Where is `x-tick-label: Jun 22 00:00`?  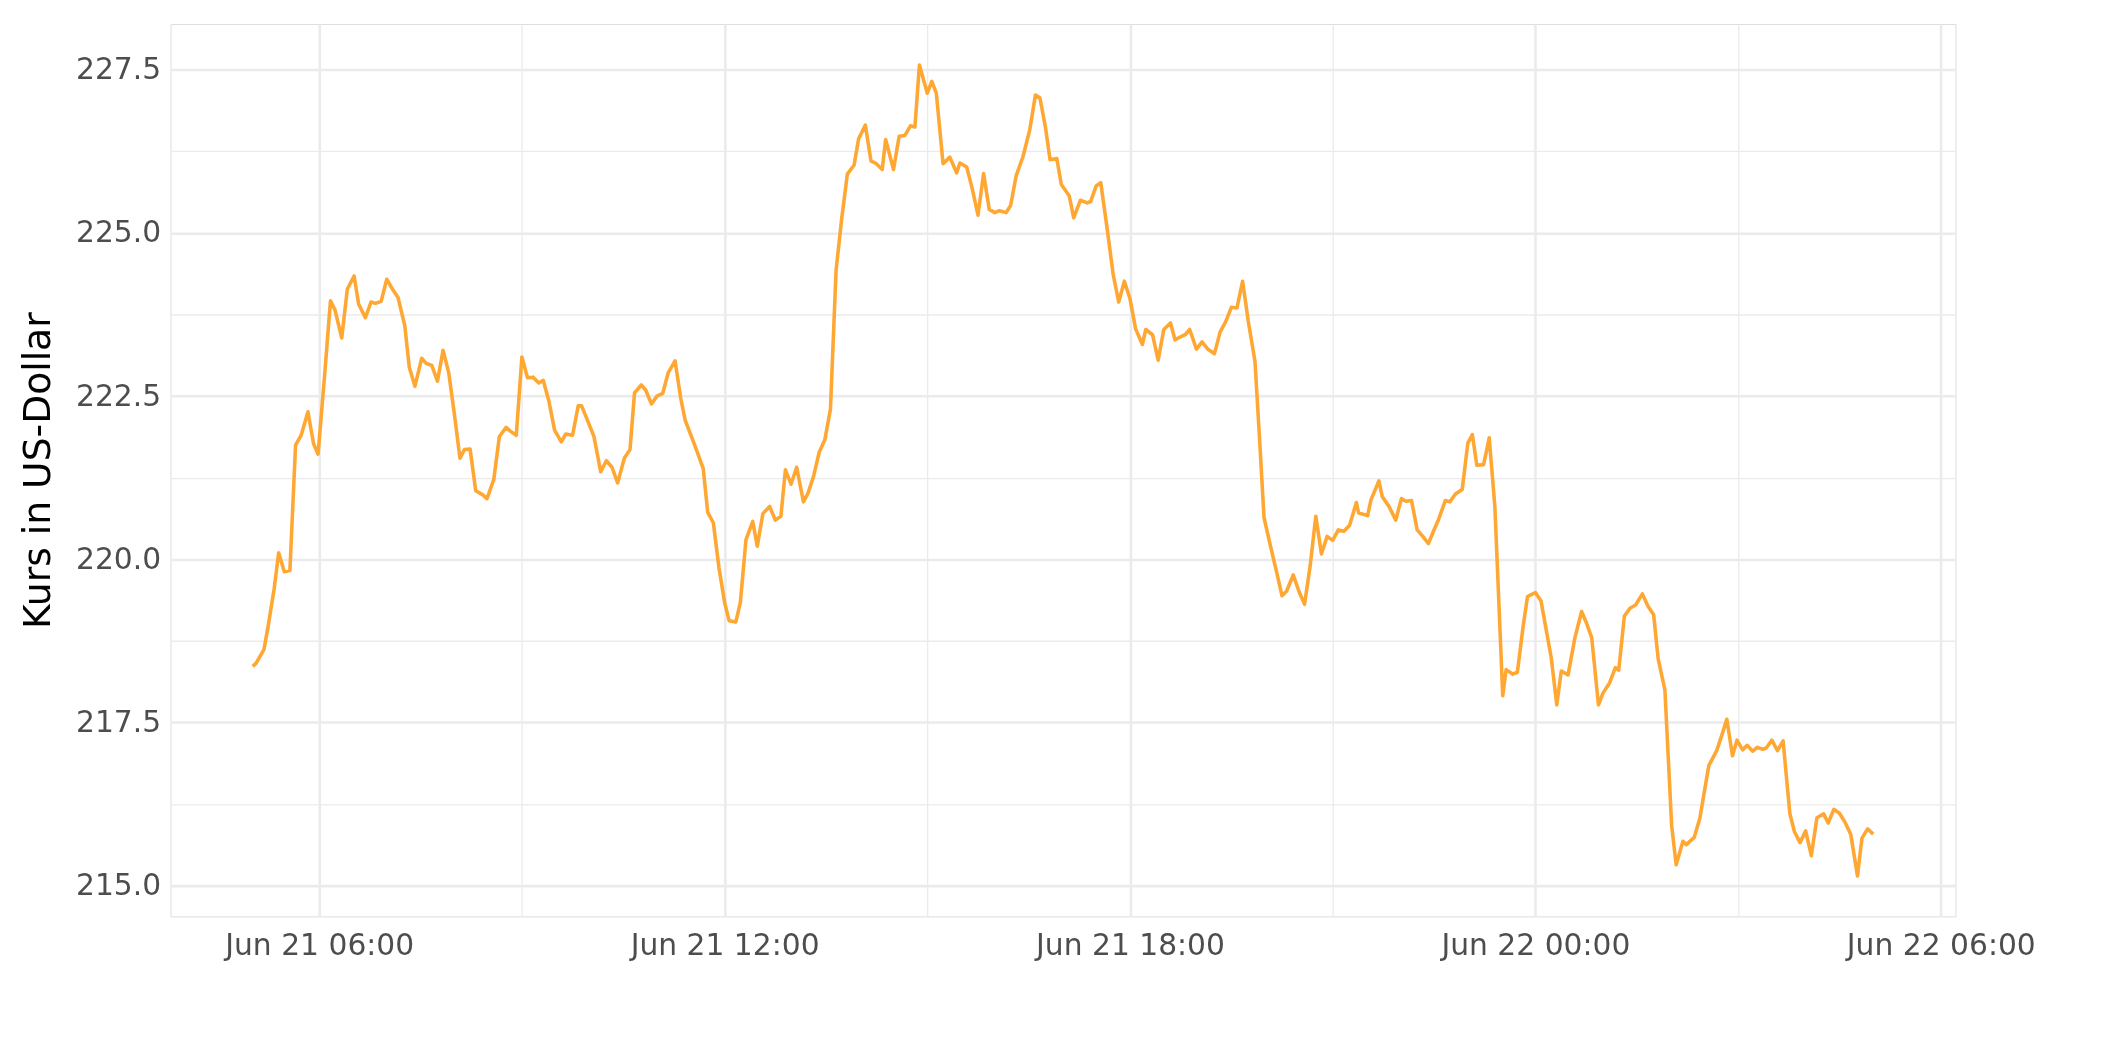
x-tick-label: Jun 22 00:00 is located at coordinates (1535, 944).